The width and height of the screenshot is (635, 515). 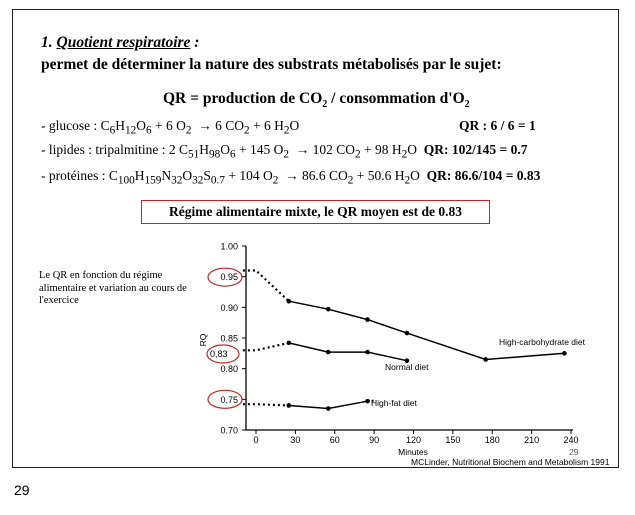 I want to click on chart-circles: 0,83, so click(x=224, y=338).